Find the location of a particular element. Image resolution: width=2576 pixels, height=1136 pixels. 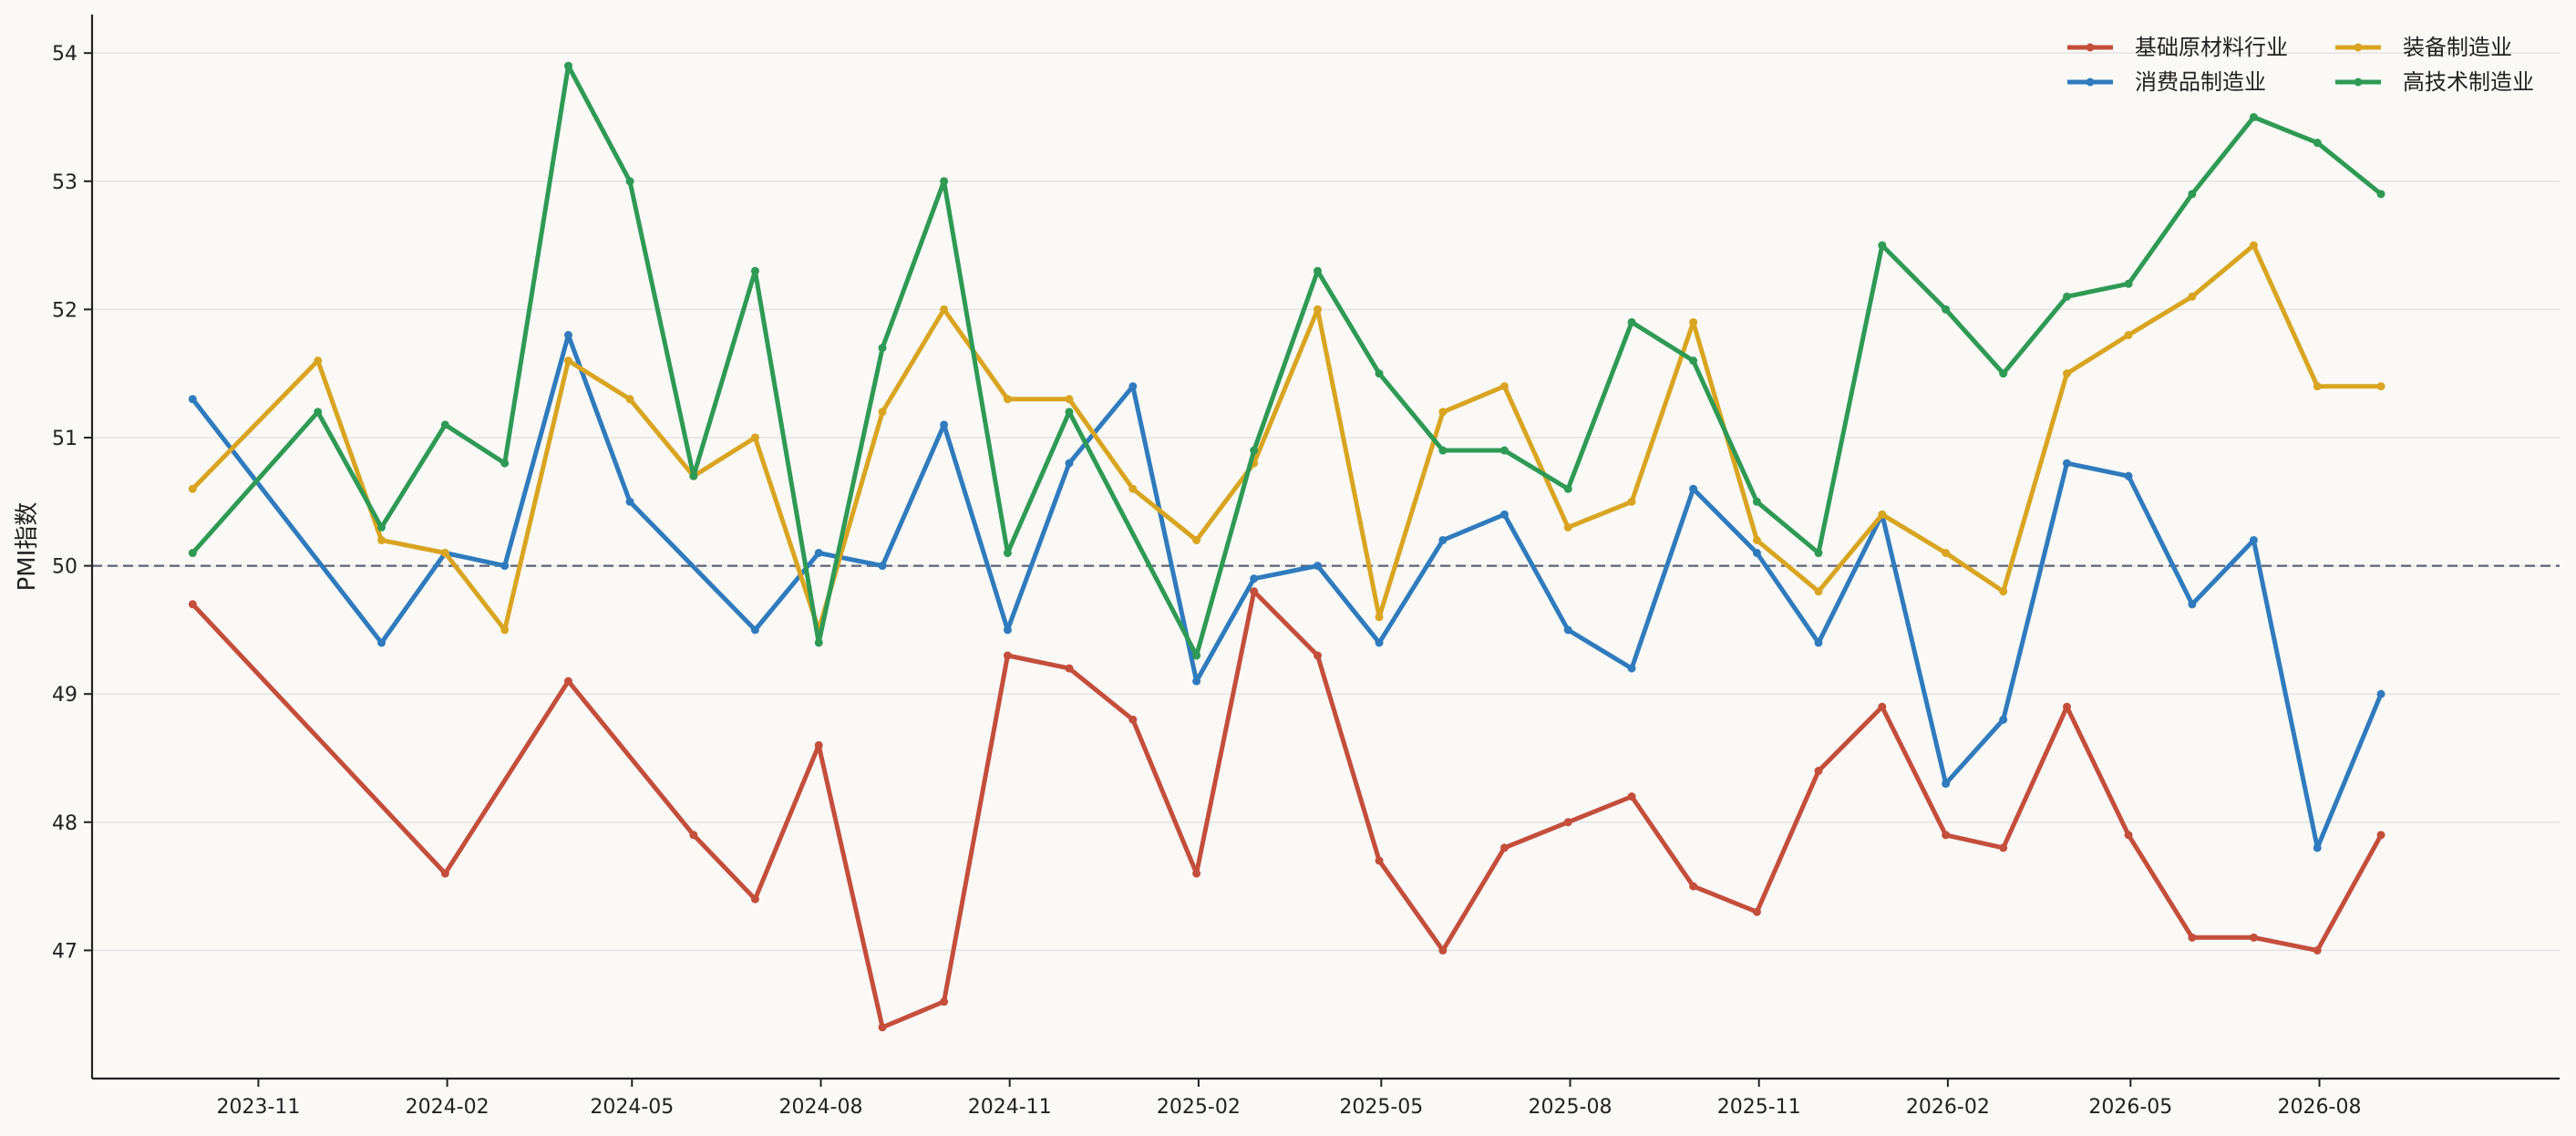

x-tick-label: 2025-08 is located at coordinates (1571, 1107).